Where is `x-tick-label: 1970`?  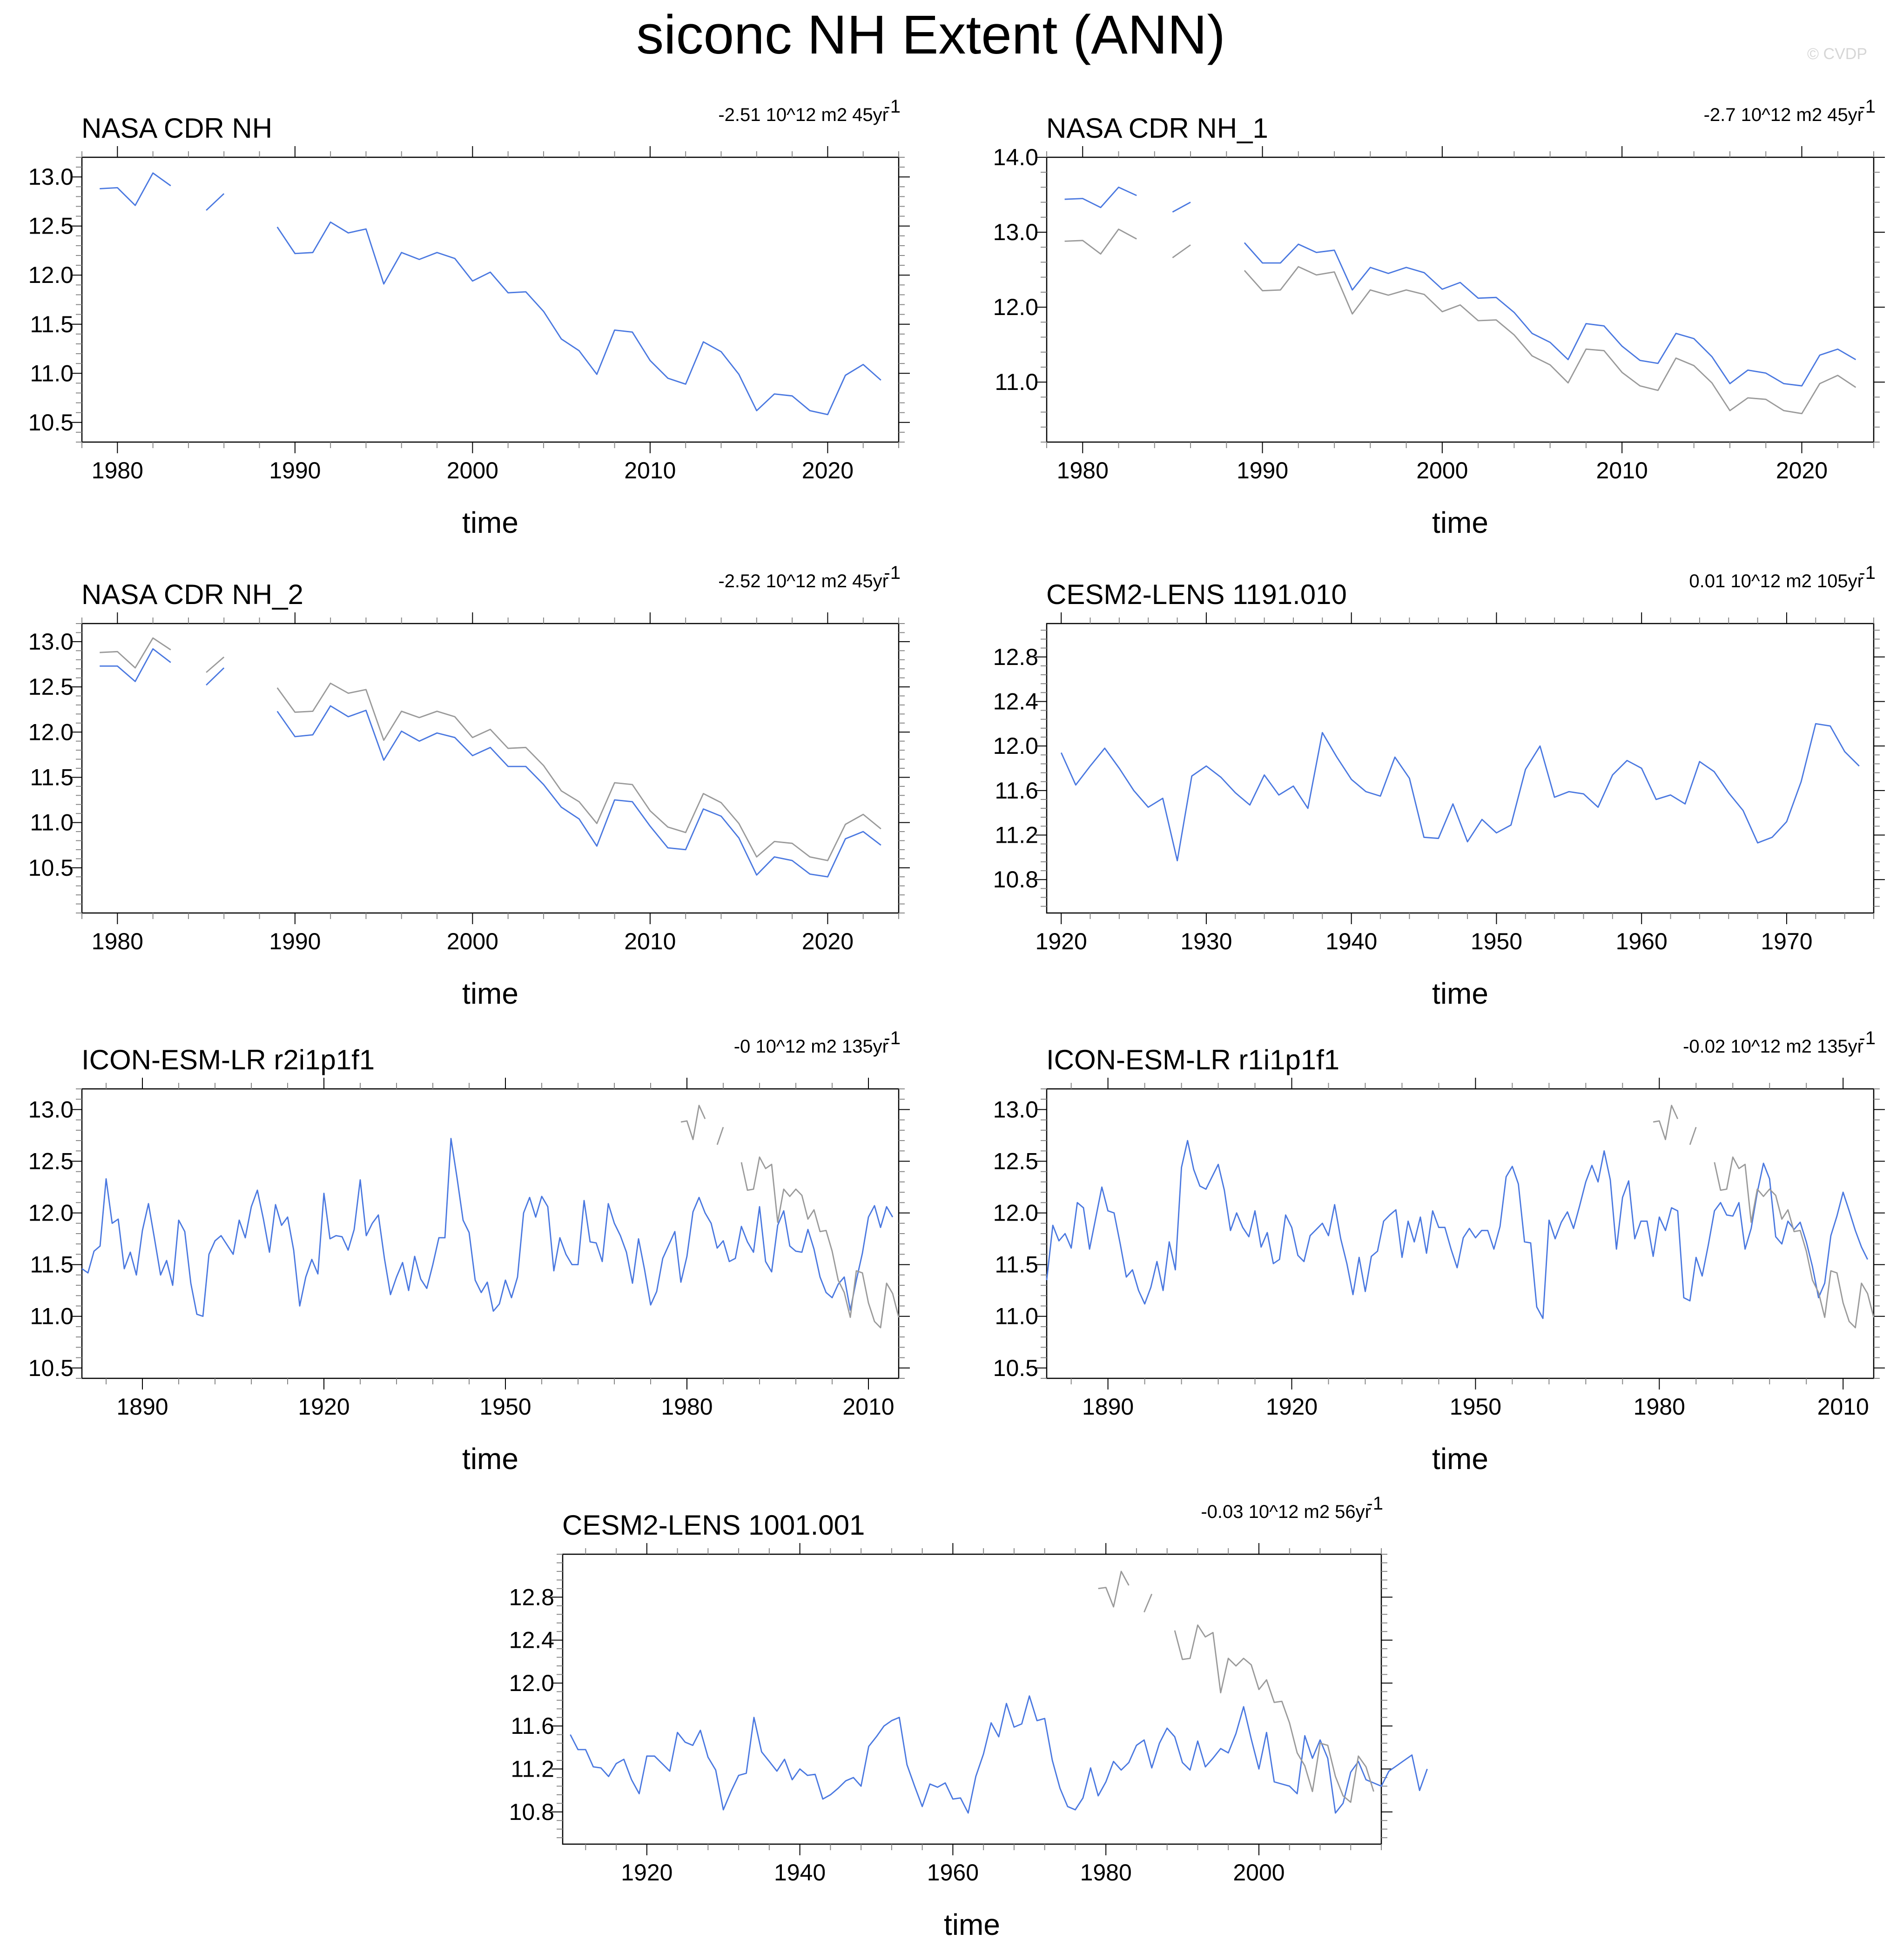 x-tick-label: 1970 is located at coordinates (1787, 941).